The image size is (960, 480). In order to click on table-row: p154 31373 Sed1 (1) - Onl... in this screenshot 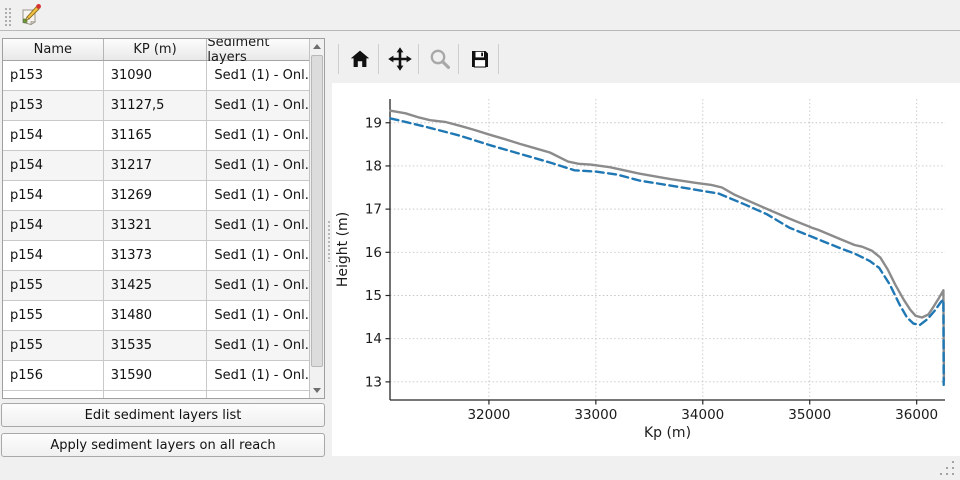, I will do `click(156, 256)`.